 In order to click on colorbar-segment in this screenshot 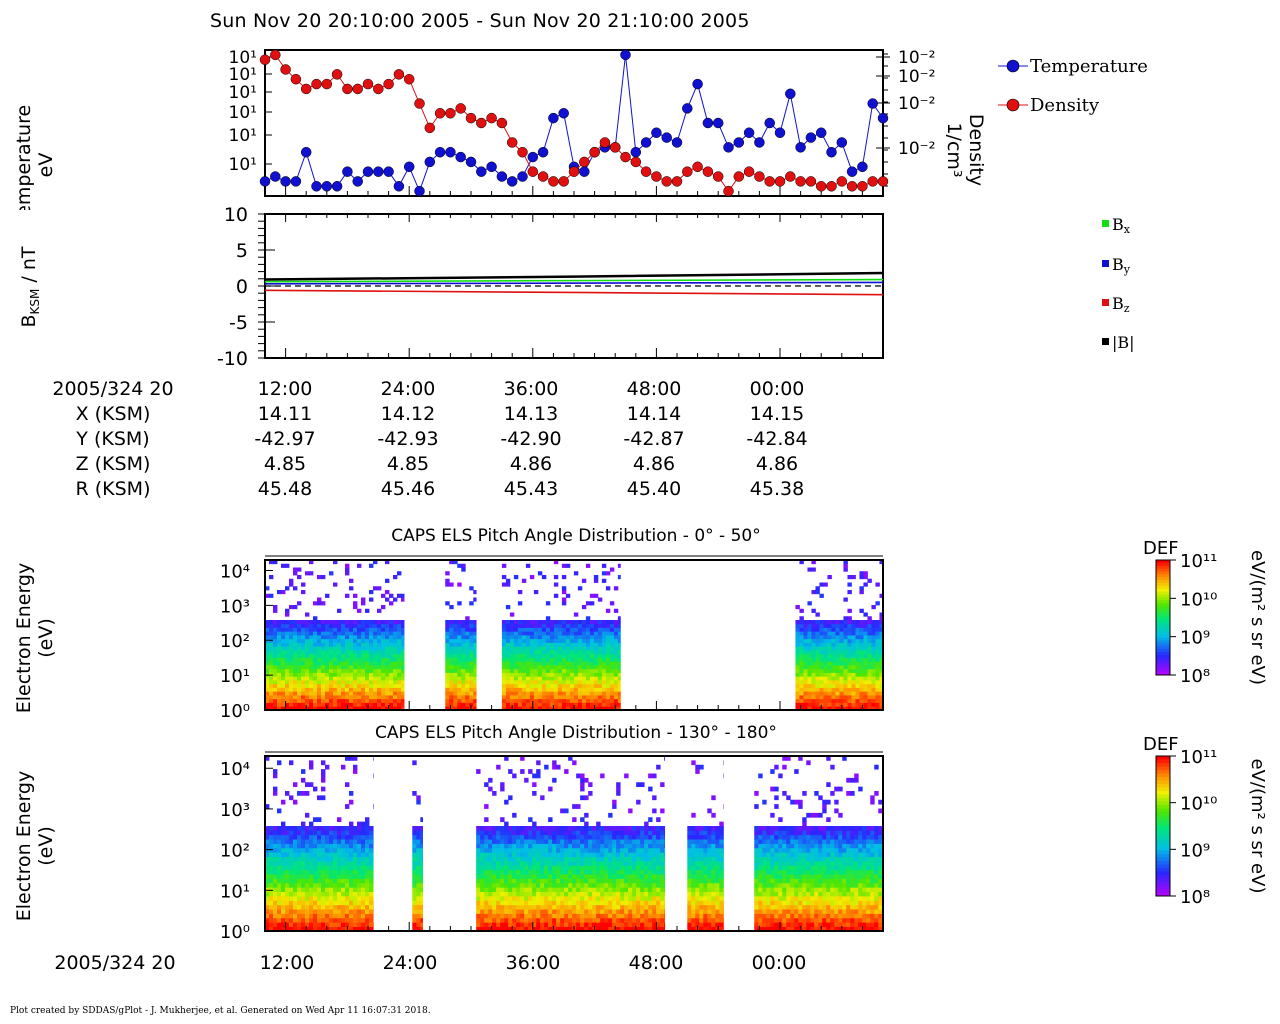, I will do `click(1163, 642)`.